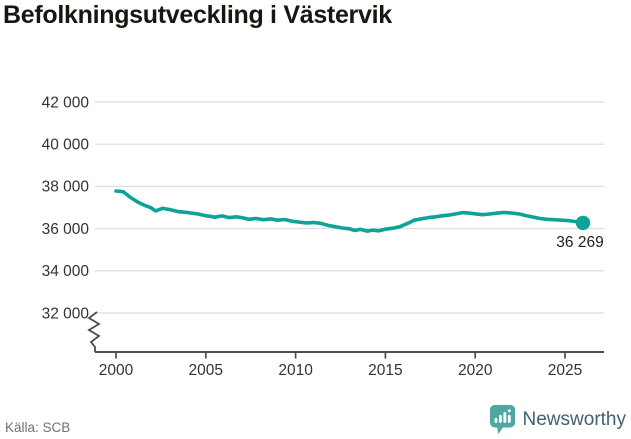 The image size is (631, 439). I want to click on x-tick-label: 2010, so click(295, 370).